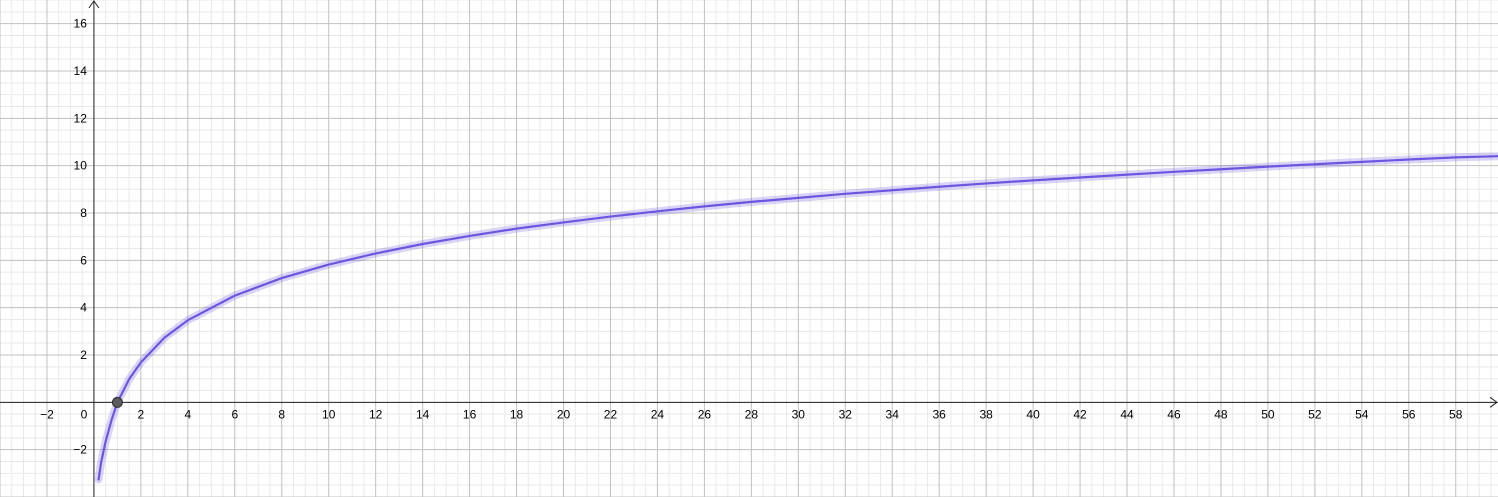  What do you see at coordinates (564, 414) in the screenshot?
I see `x-tick-label: 20` at bounding box center [564, 414].